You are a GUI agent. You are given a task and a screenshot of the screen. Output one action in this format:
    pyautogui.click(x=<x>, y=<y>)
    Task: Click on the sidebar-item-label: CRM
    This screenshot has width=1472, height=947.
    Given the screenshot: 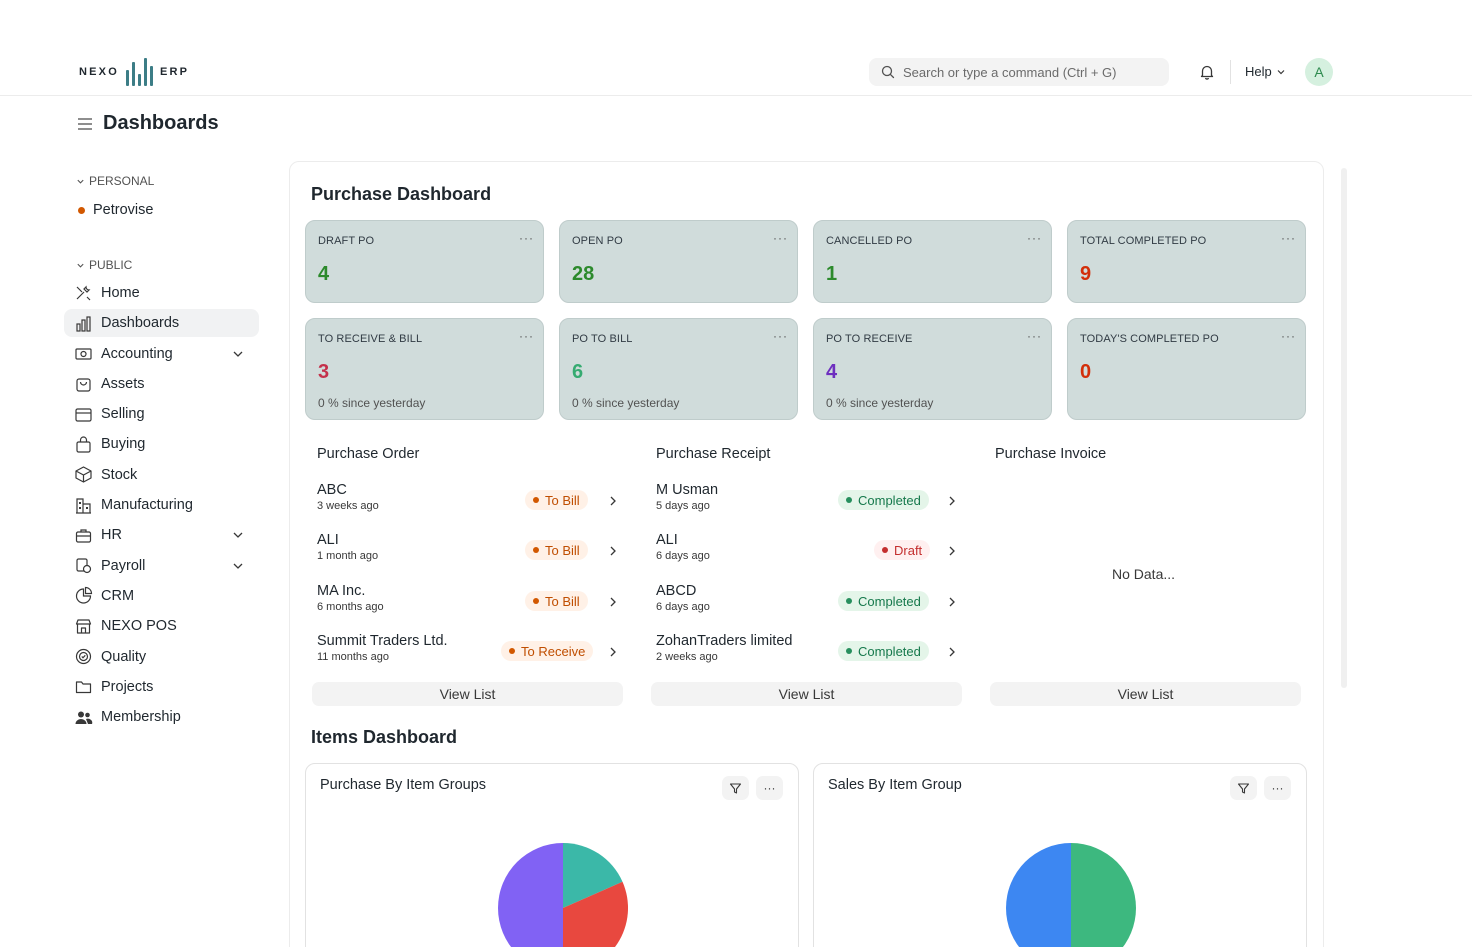 What is the action you would take?
    pyautogui.click(x=118, y=595)
    